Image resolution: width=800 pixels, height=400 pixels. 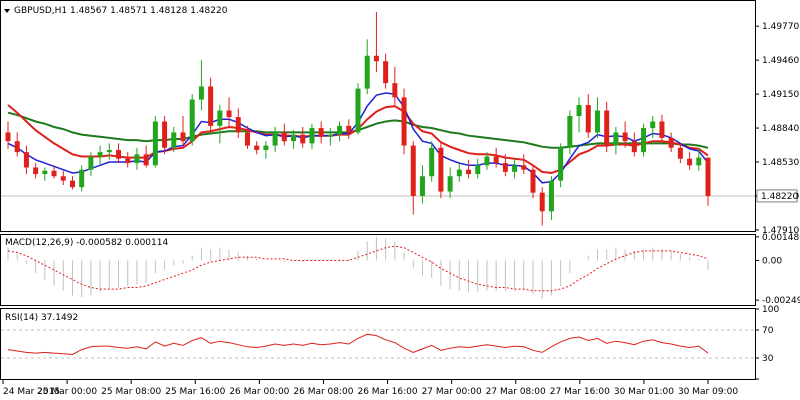 I want to click on current-price-tag-label: 1.48220, so click(x=779, y=197).